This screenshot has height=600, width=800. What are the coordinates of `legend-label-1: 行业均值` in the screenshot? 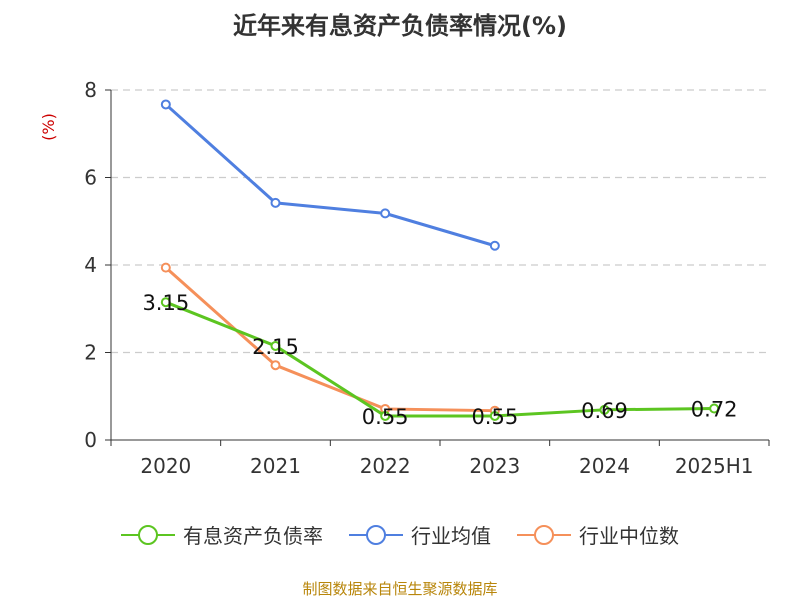 It's located at (451, 536).